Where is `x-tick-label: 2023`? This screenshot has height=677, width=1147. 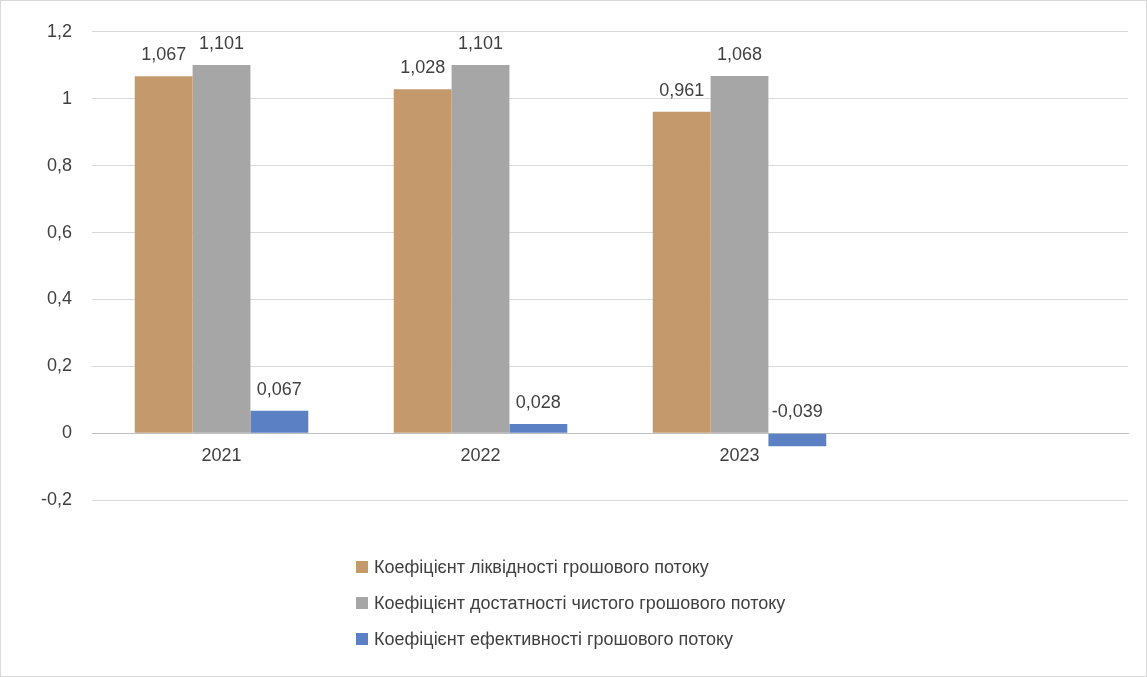 x-tick-label: 2023 is located at coordinates (739, 455).